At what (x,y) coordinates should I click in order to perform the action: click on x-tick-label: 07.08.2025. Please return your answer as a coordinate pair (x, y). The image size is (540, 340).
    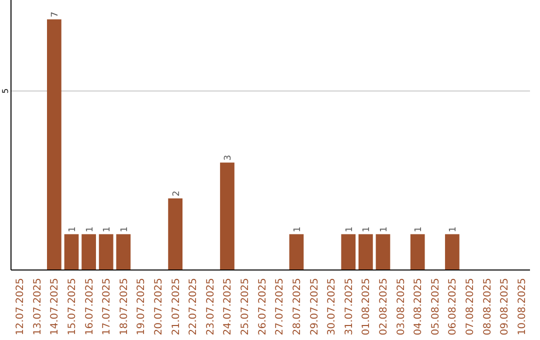
    Looking at the image, I should click on (470, 307).